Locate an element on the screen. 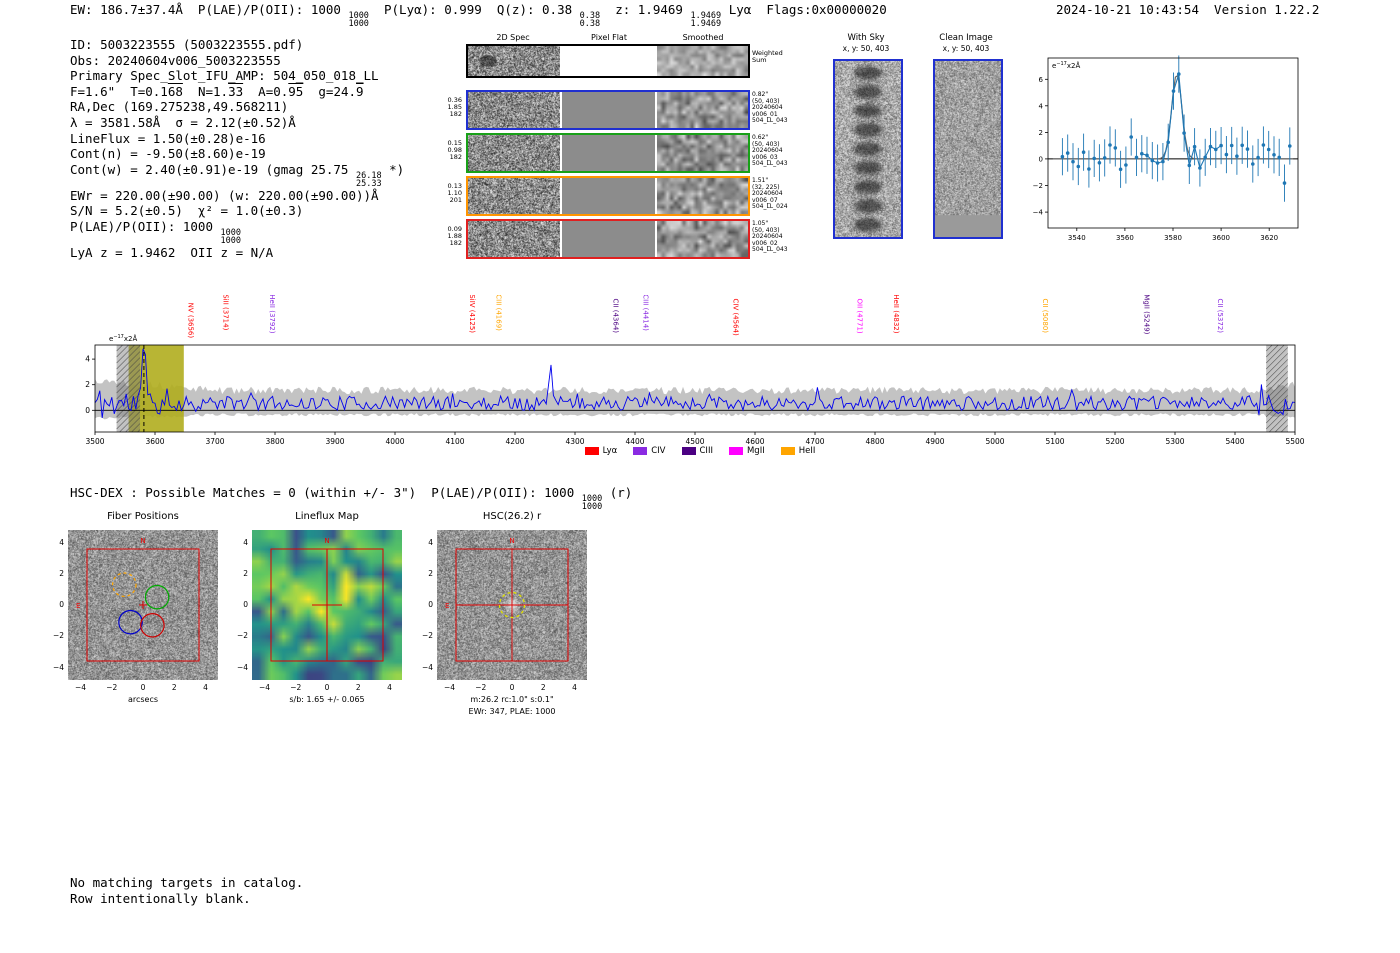 This screenshot has width=1400, height=953. weight-value: 0.98 is located at coordinates (454, 150).